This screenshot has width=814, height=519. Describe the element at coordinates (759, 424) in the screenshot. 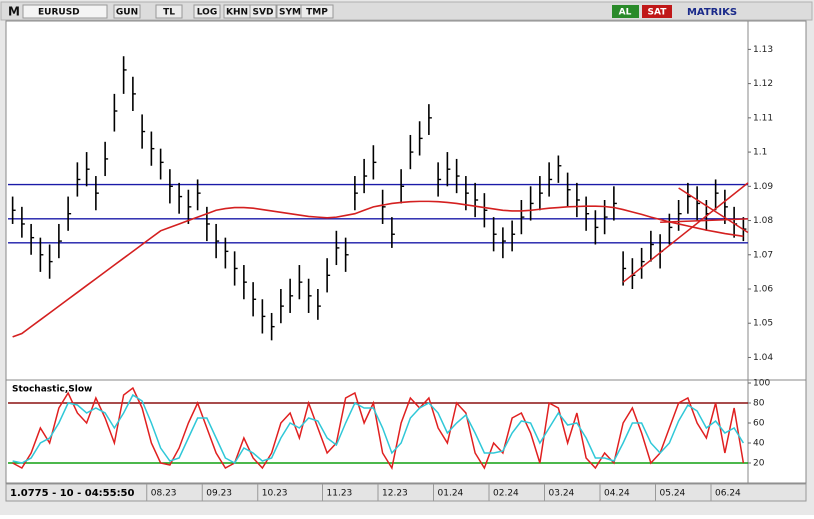

I see `y-tick-label: 60` at that location.